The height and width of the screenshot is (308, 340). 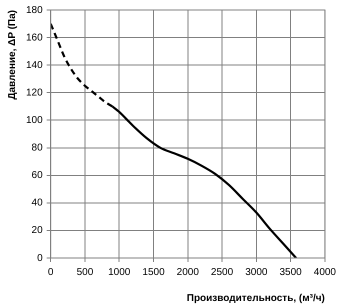 I want to click on y-tick-label: 40, so click(x=38, y=203).